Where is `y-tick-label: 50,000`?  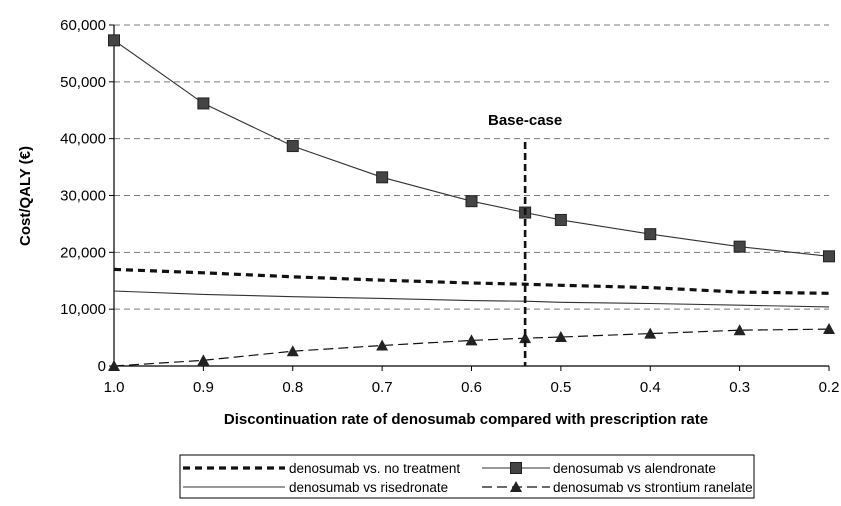 y-tick-label: 50,000 is located at coordinates (83, 82).